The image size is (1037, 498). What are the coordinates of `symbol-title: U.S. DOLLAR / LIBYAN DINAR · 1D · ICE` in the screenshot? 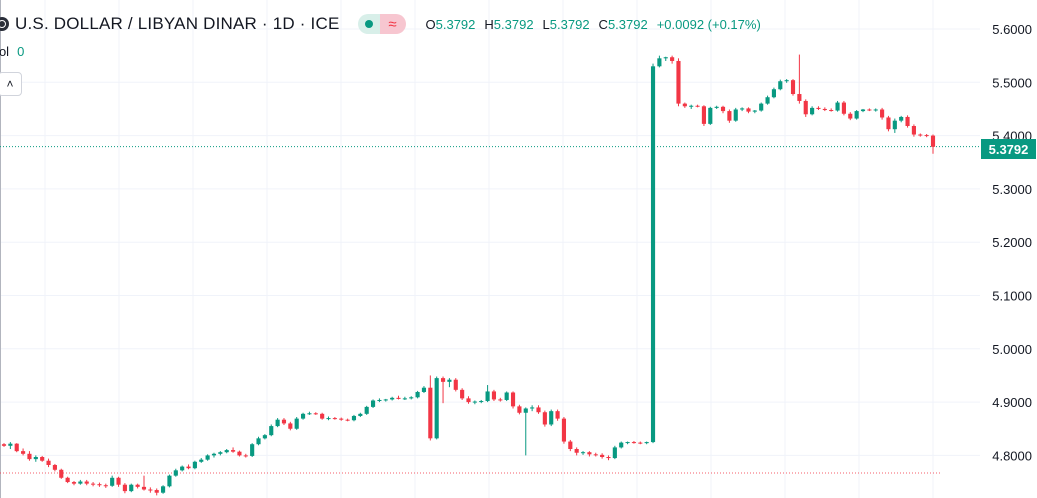 It's located at (177, 23).